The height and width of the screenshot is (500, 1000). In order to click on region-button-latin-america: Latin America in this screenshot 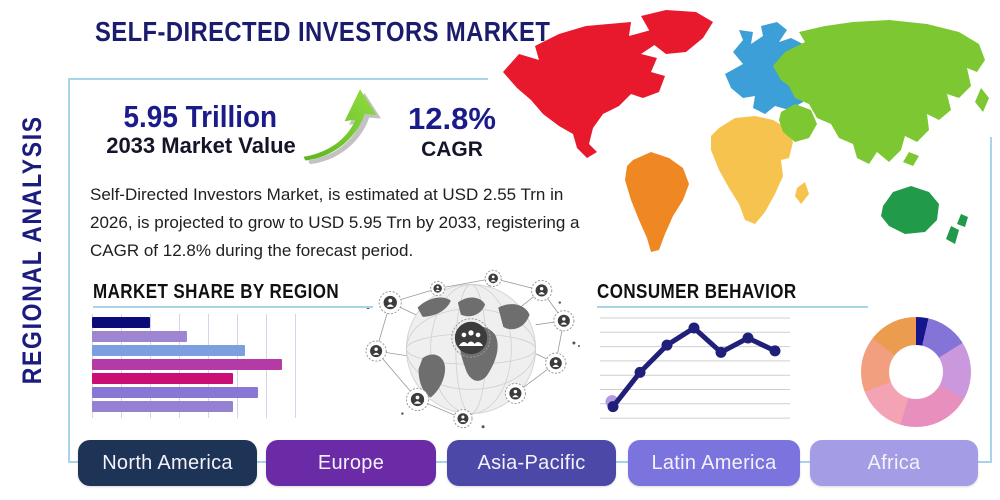, I will do `click(714, 463)`.